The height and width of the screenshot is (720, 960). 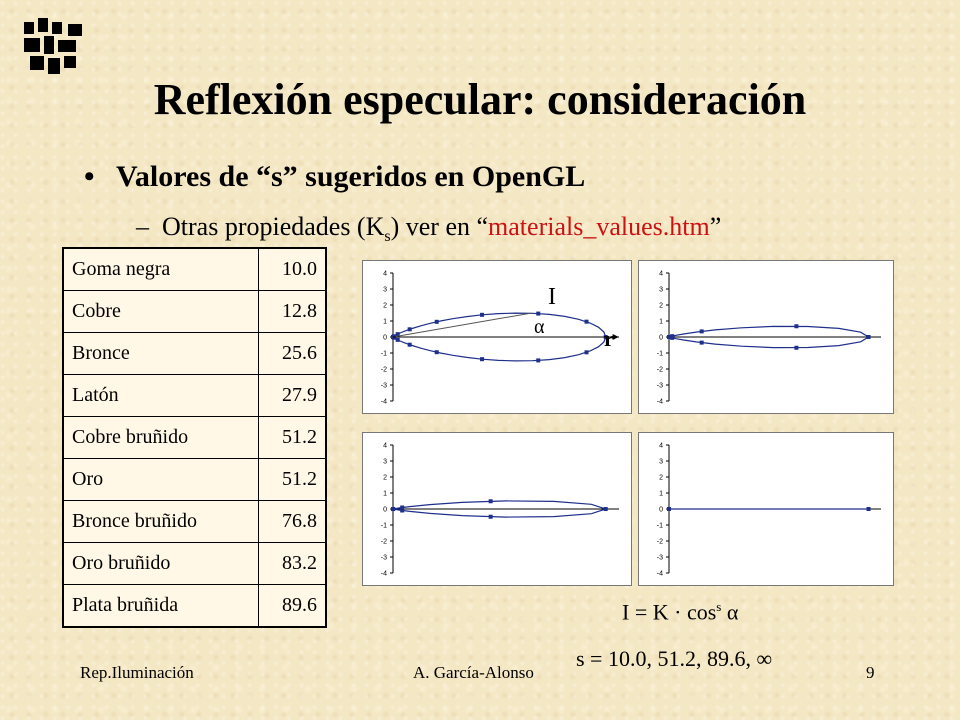 I want to click on material-value: 89.6, so click(x=292, y=606).